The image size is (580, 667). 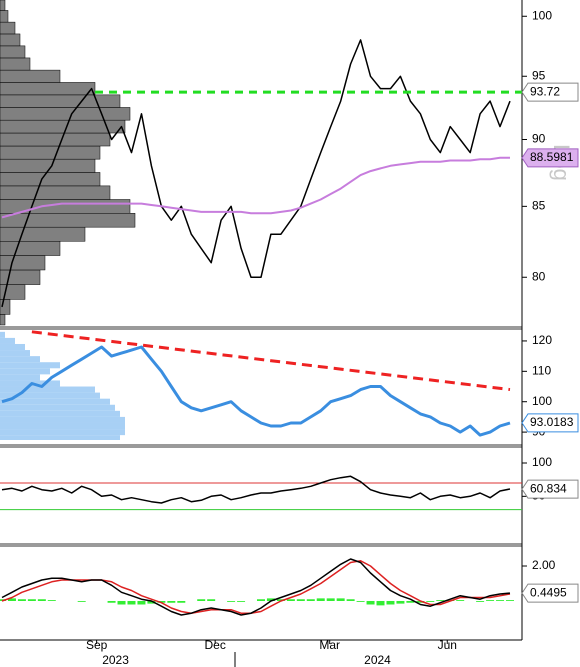 I want to click on y-tick-label: 120, so click(x=542, y=340).